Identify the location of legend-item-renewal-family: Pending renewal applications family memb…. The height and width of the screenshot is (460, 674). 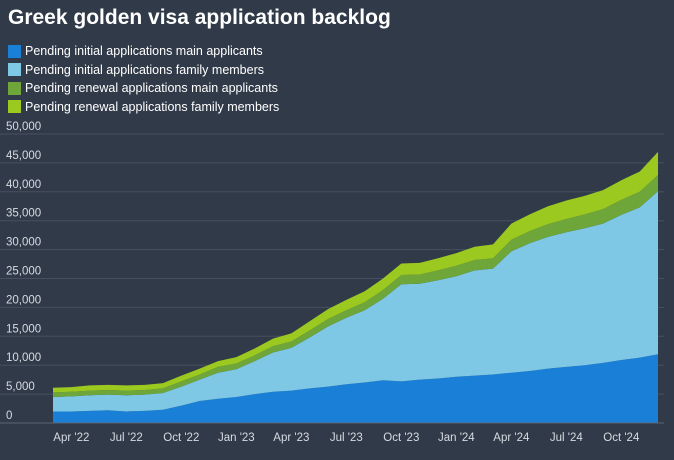
(143, 107).